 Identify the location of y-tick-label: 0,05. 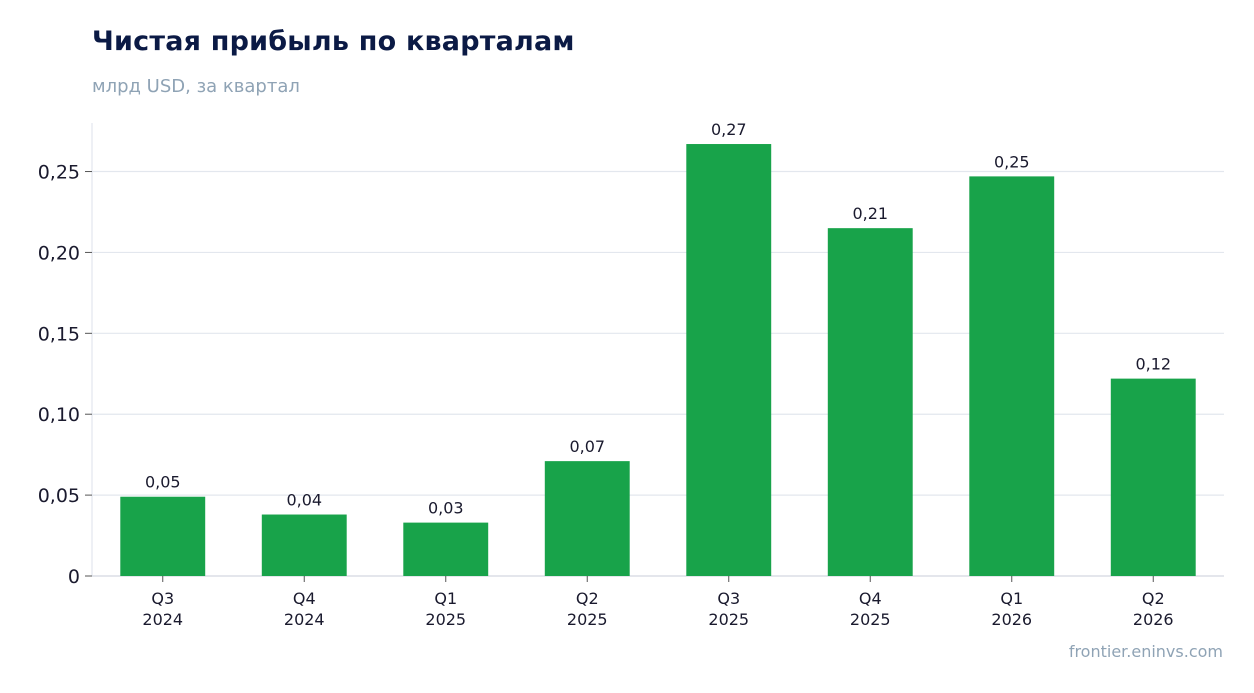
(59, 496).